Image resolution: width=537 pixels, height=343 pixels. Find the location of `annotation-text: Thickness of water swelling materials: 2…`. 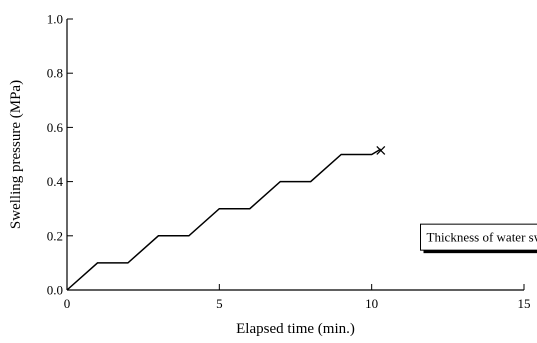

annotation-text: Thickness of water swelling materials: 2… is located at coordinates (482, 237).